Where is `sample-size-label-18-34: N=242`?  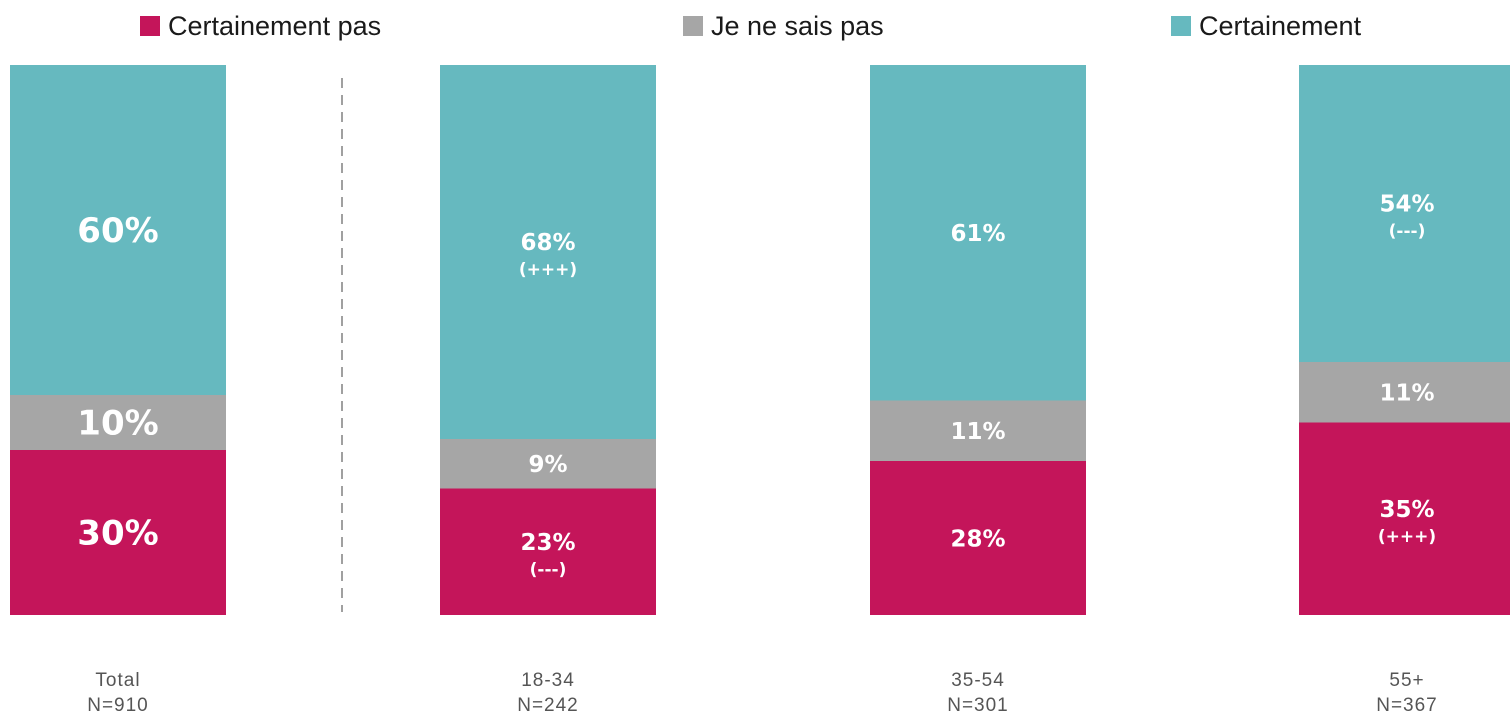 sample-size-label-18-34: N=242 is located at coordinates (548, 705).